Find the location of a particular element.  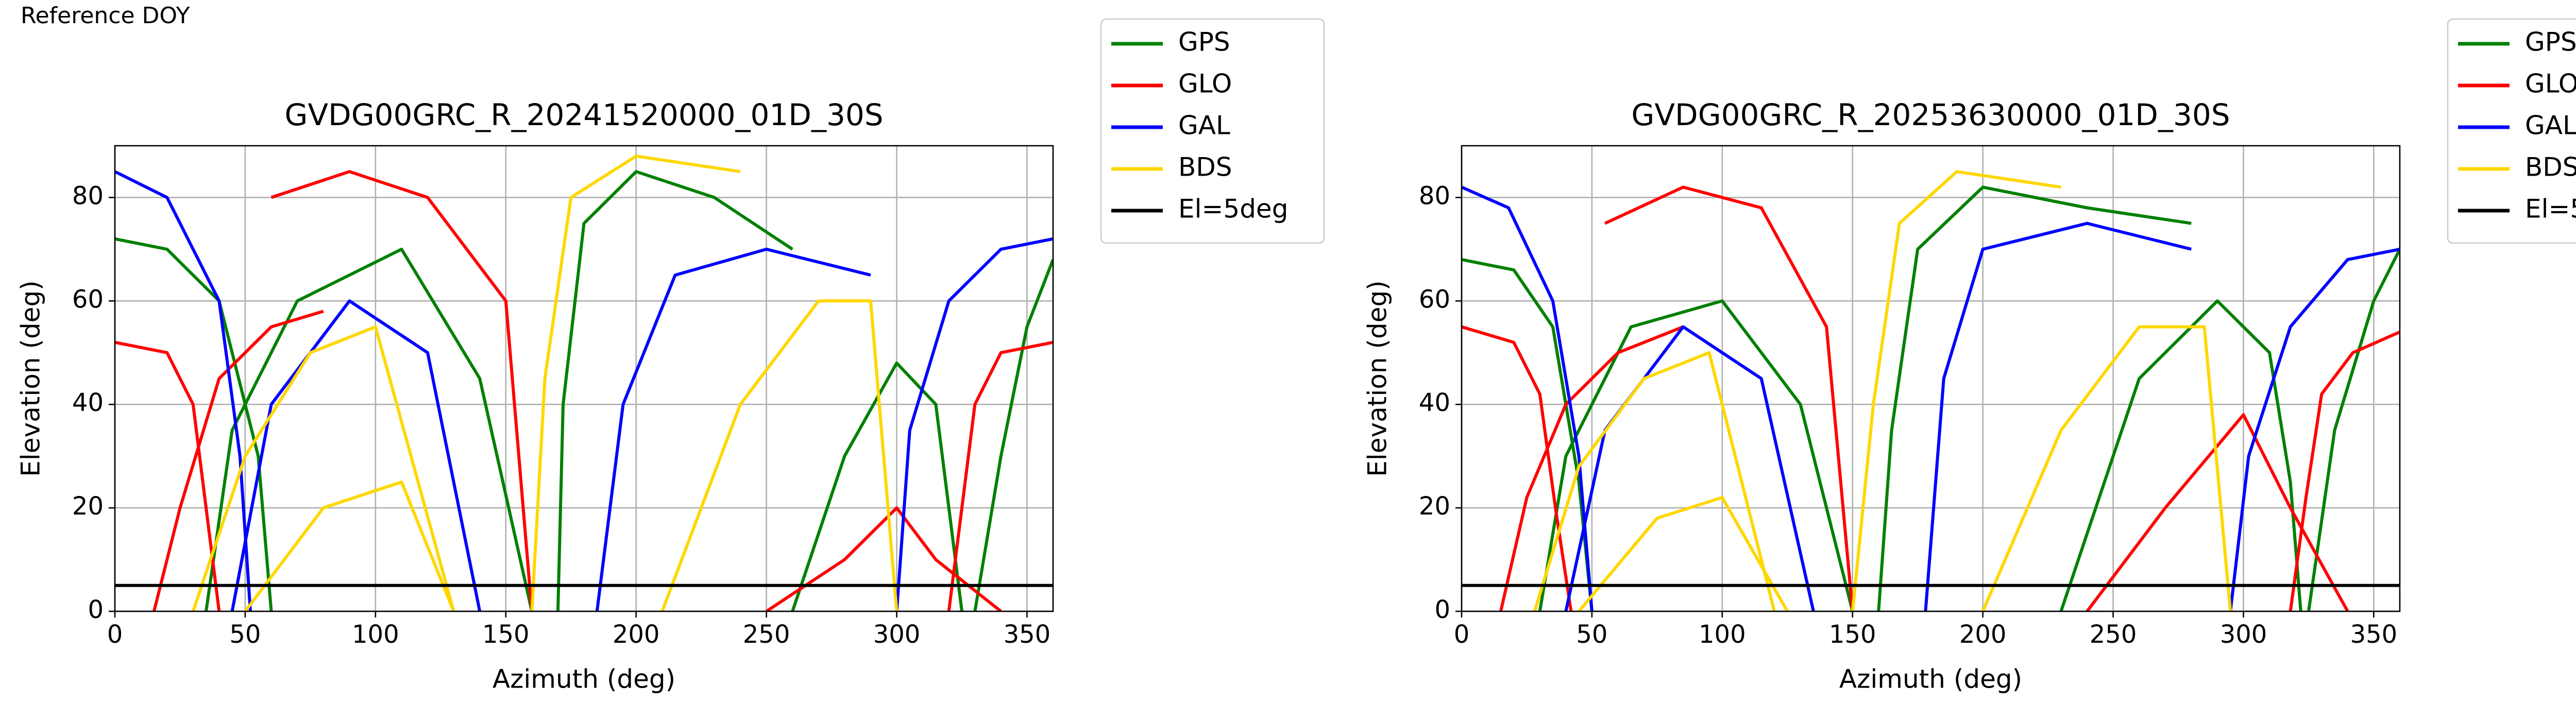

chart-title: GVDG00GRC_R_20253630000_01D_30S is located at coordinates (1930, 114).